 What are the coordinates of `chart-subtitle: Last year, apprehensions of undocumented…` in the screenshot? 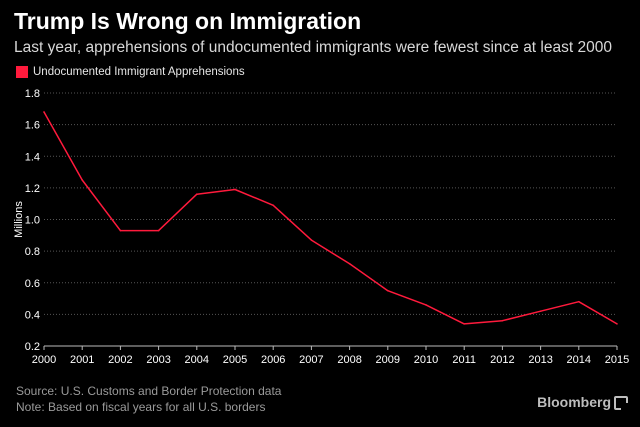 It's located at (313, 47).